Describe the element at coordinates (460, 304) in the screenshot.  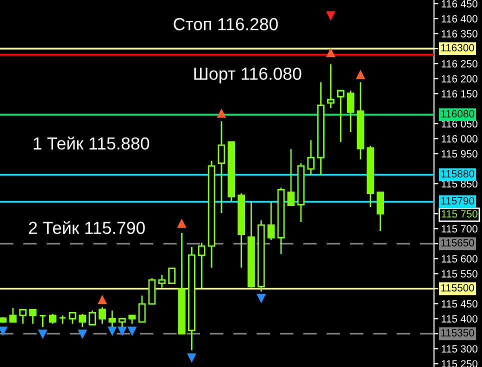
I see `y-tick-label: 115 450` at that location.